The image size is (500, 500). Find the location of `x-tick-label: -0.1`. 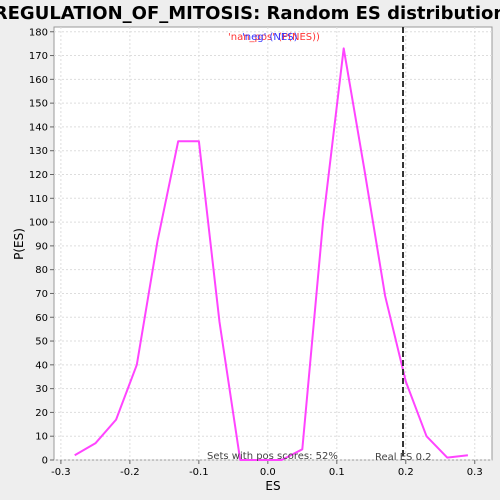

x-tick-label: -0.1 is located at coordinates (199, 472).